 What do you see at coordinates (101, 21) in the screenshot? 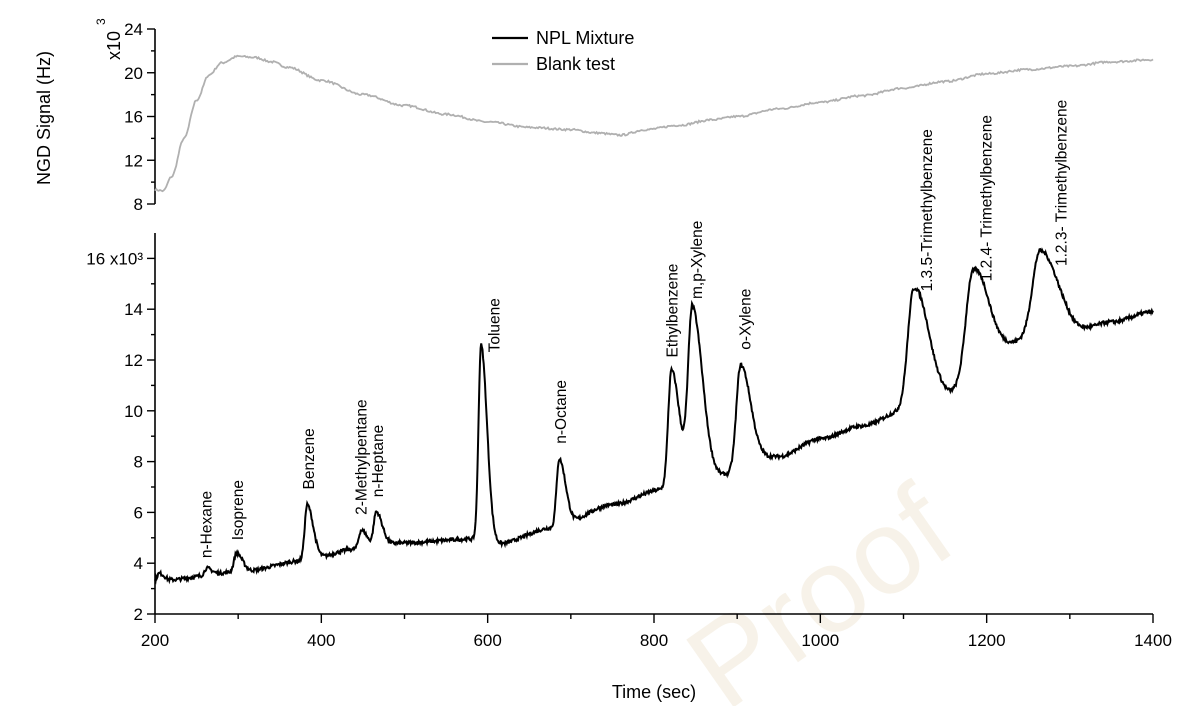
I see `top-y-multiplier-exponent: 3` at bounding box center [101, 21].